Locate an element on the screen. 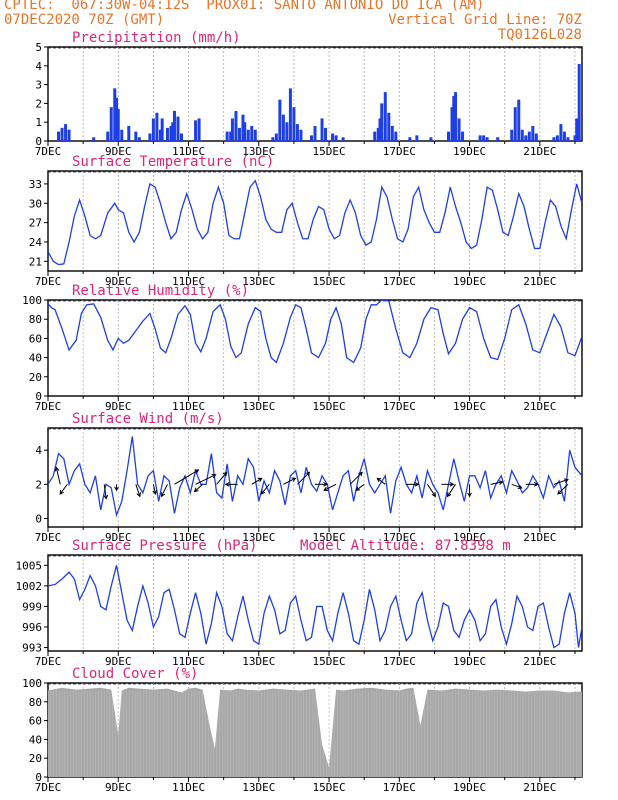  x-tick-label: 11DEC is located at coordinates (188, 281).